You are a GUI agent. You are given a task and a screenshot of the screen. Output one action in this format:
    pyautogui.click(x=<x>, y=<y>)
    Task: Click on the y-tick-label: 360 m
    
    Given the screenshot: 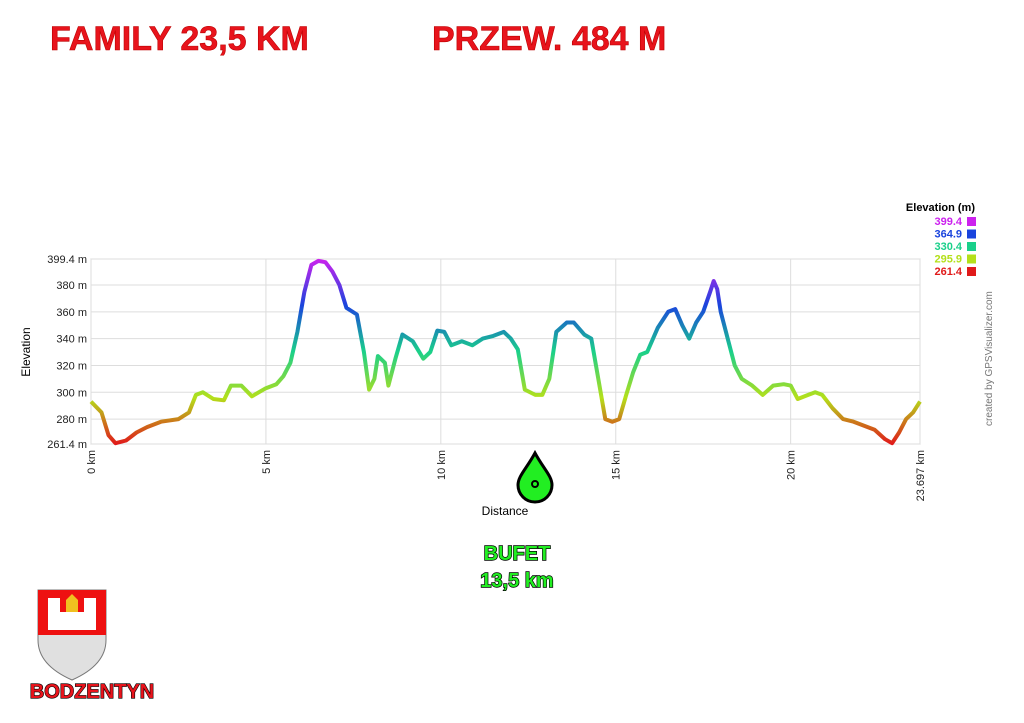 What is the action you would take?
    pyautogui.click(x=71, y=313)
    